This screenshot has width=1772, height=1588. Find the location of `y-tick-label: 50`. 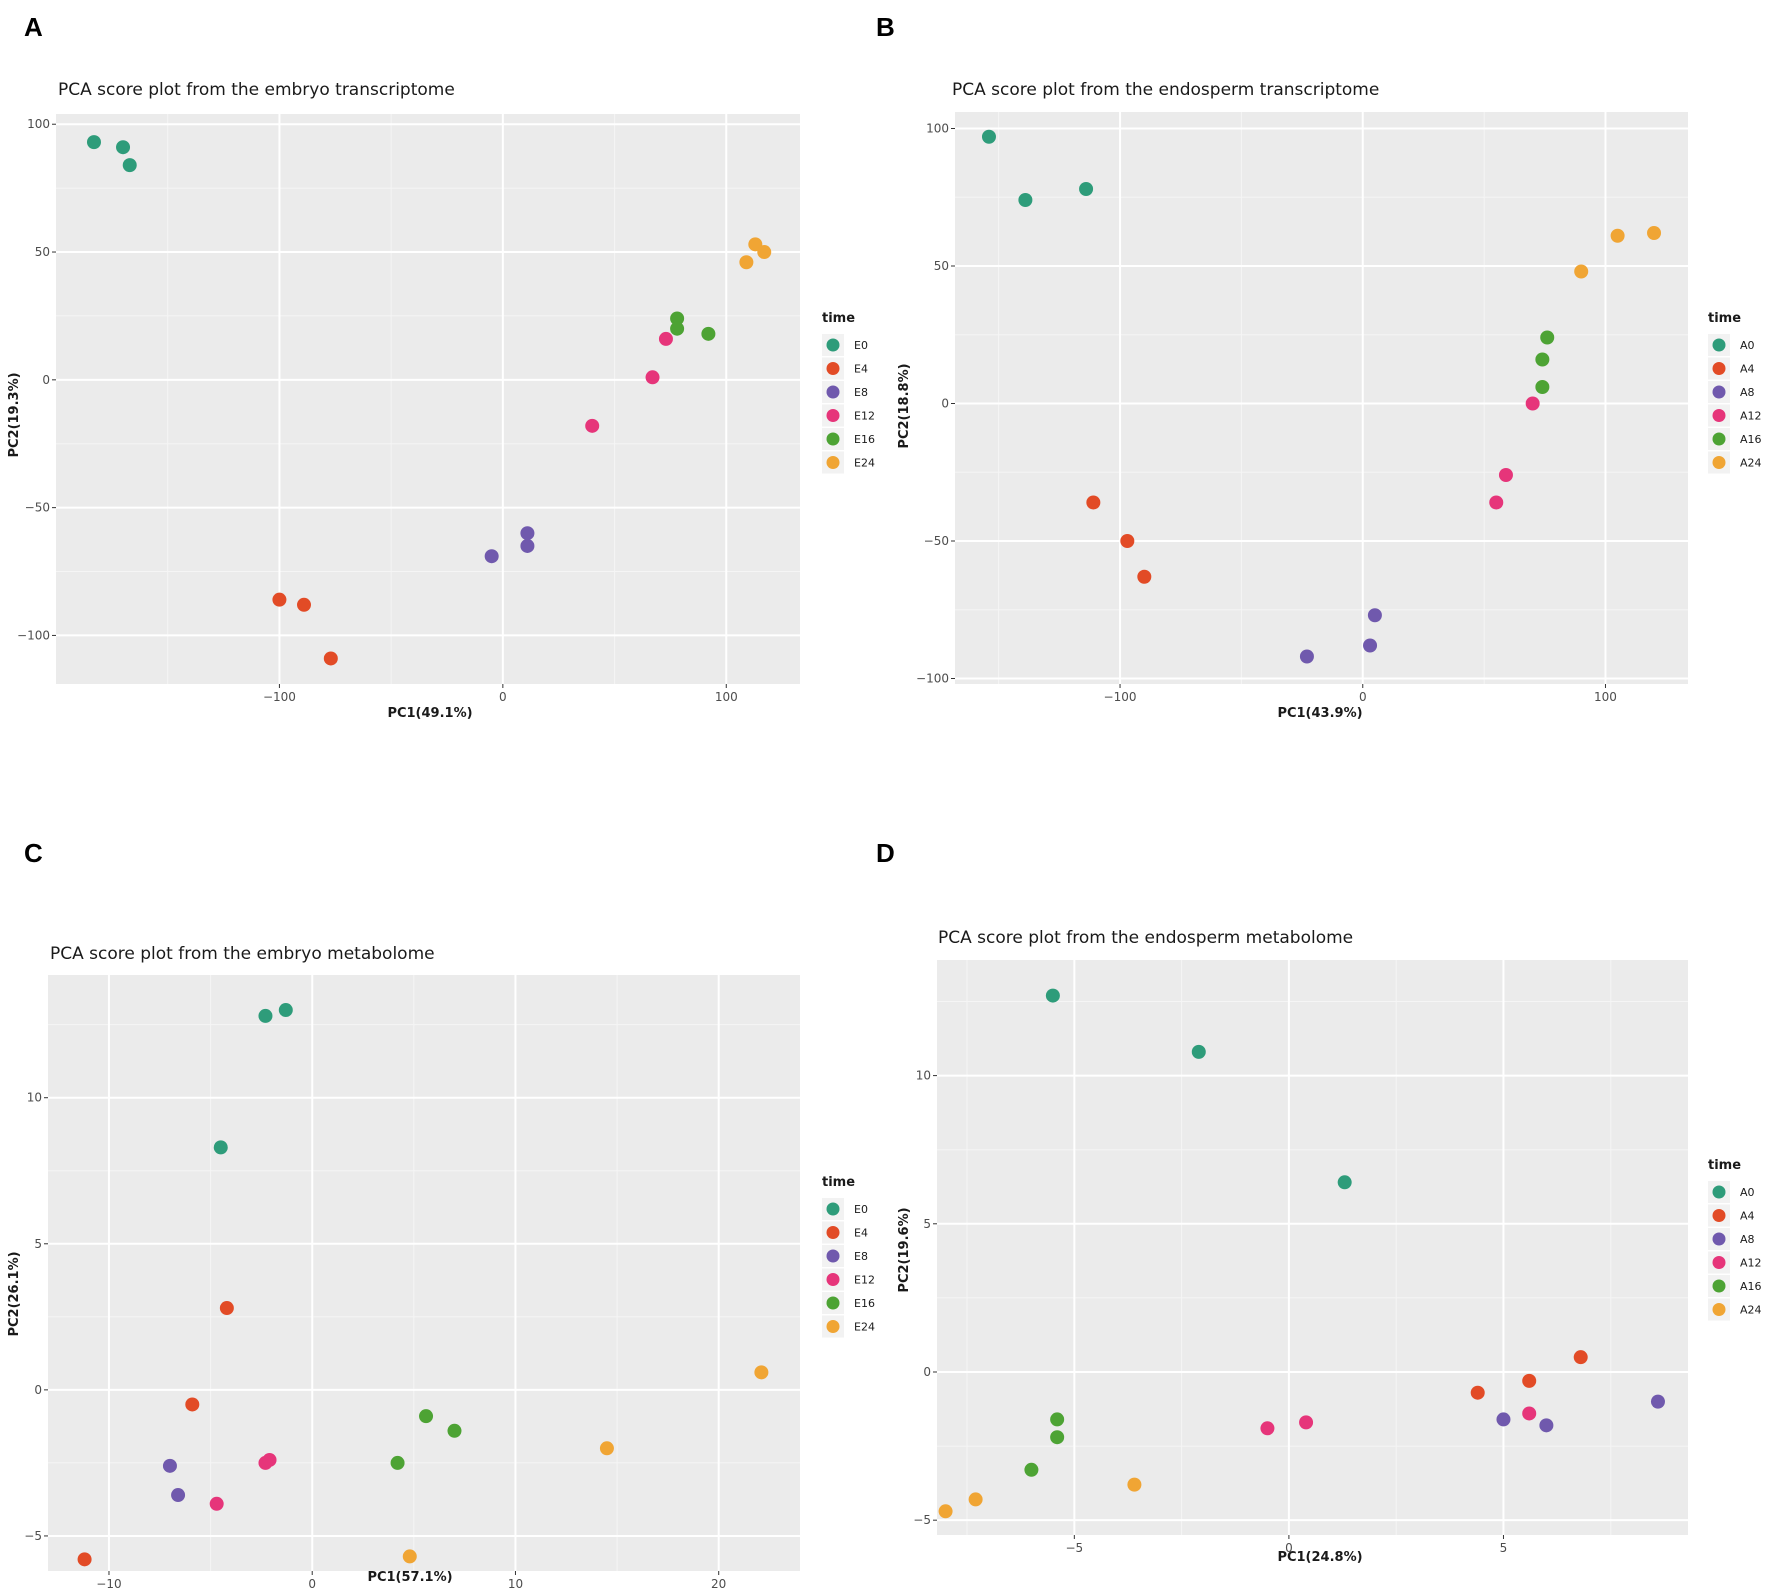

y-tick-label: 50 is located at coordinates (42, 252).